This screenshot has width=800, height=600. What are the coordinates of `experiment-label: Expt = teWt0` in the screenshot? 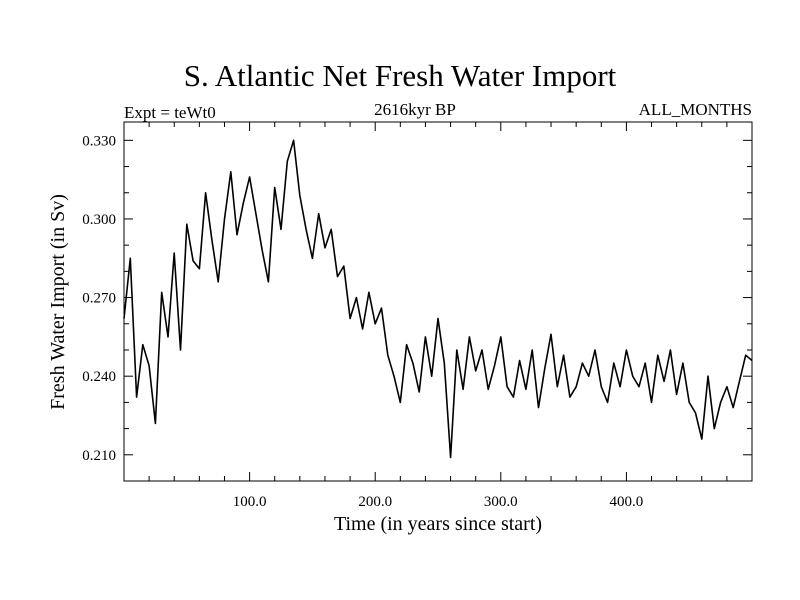 It's located at (170, 112).